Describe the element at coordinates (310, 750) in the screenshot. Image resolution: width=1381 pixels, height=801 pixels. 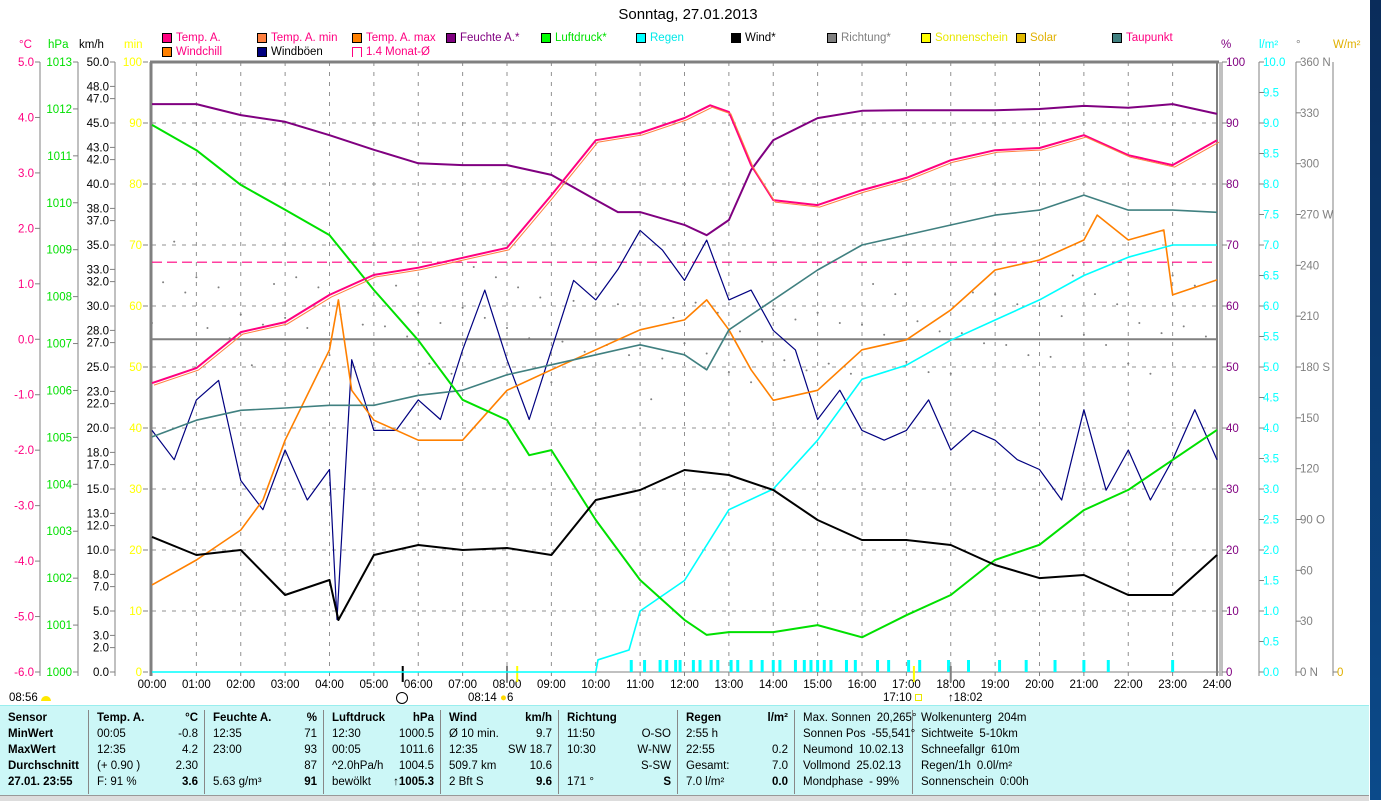
I see `table-cell-value: 93` at that location.